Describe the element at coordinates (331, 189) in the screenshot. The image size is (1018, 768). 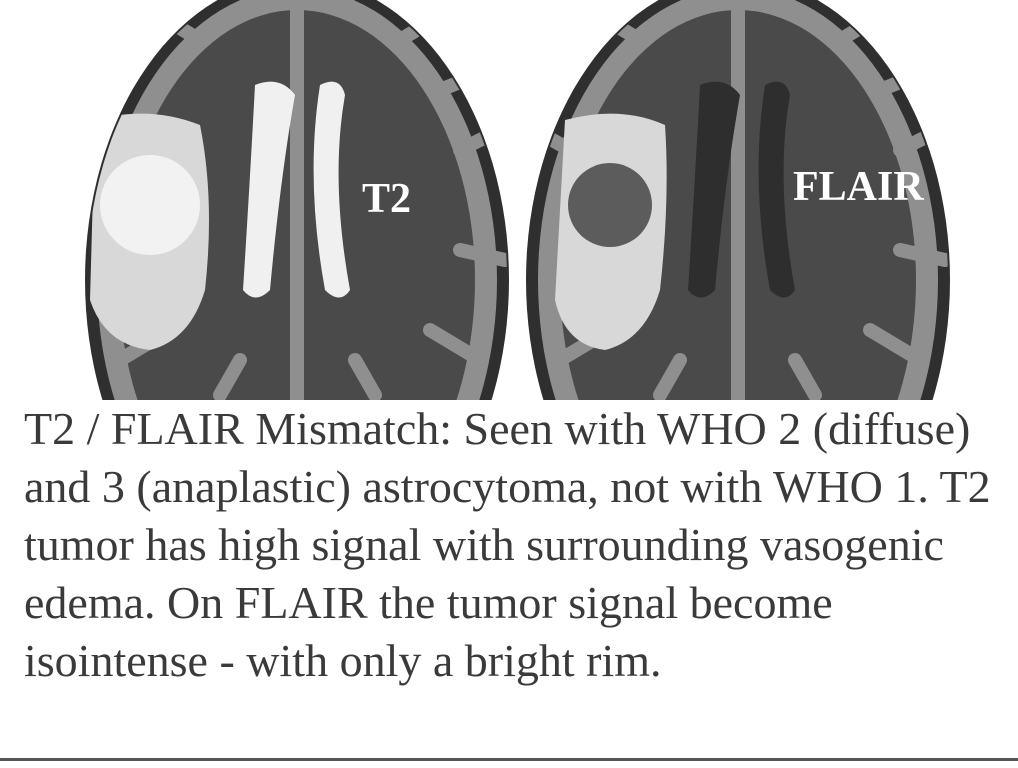
I see `t2-right-ventricle` at that location.